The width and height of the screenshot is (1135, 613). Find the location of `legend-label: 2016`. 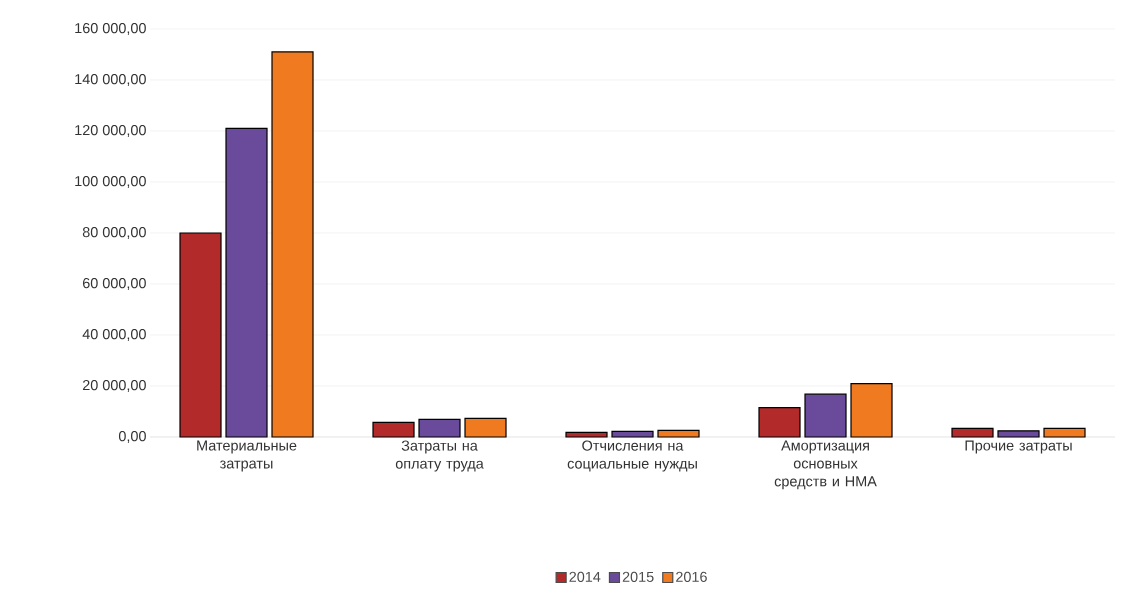

legend-label: 2016 is located at coordinates (691, 576).